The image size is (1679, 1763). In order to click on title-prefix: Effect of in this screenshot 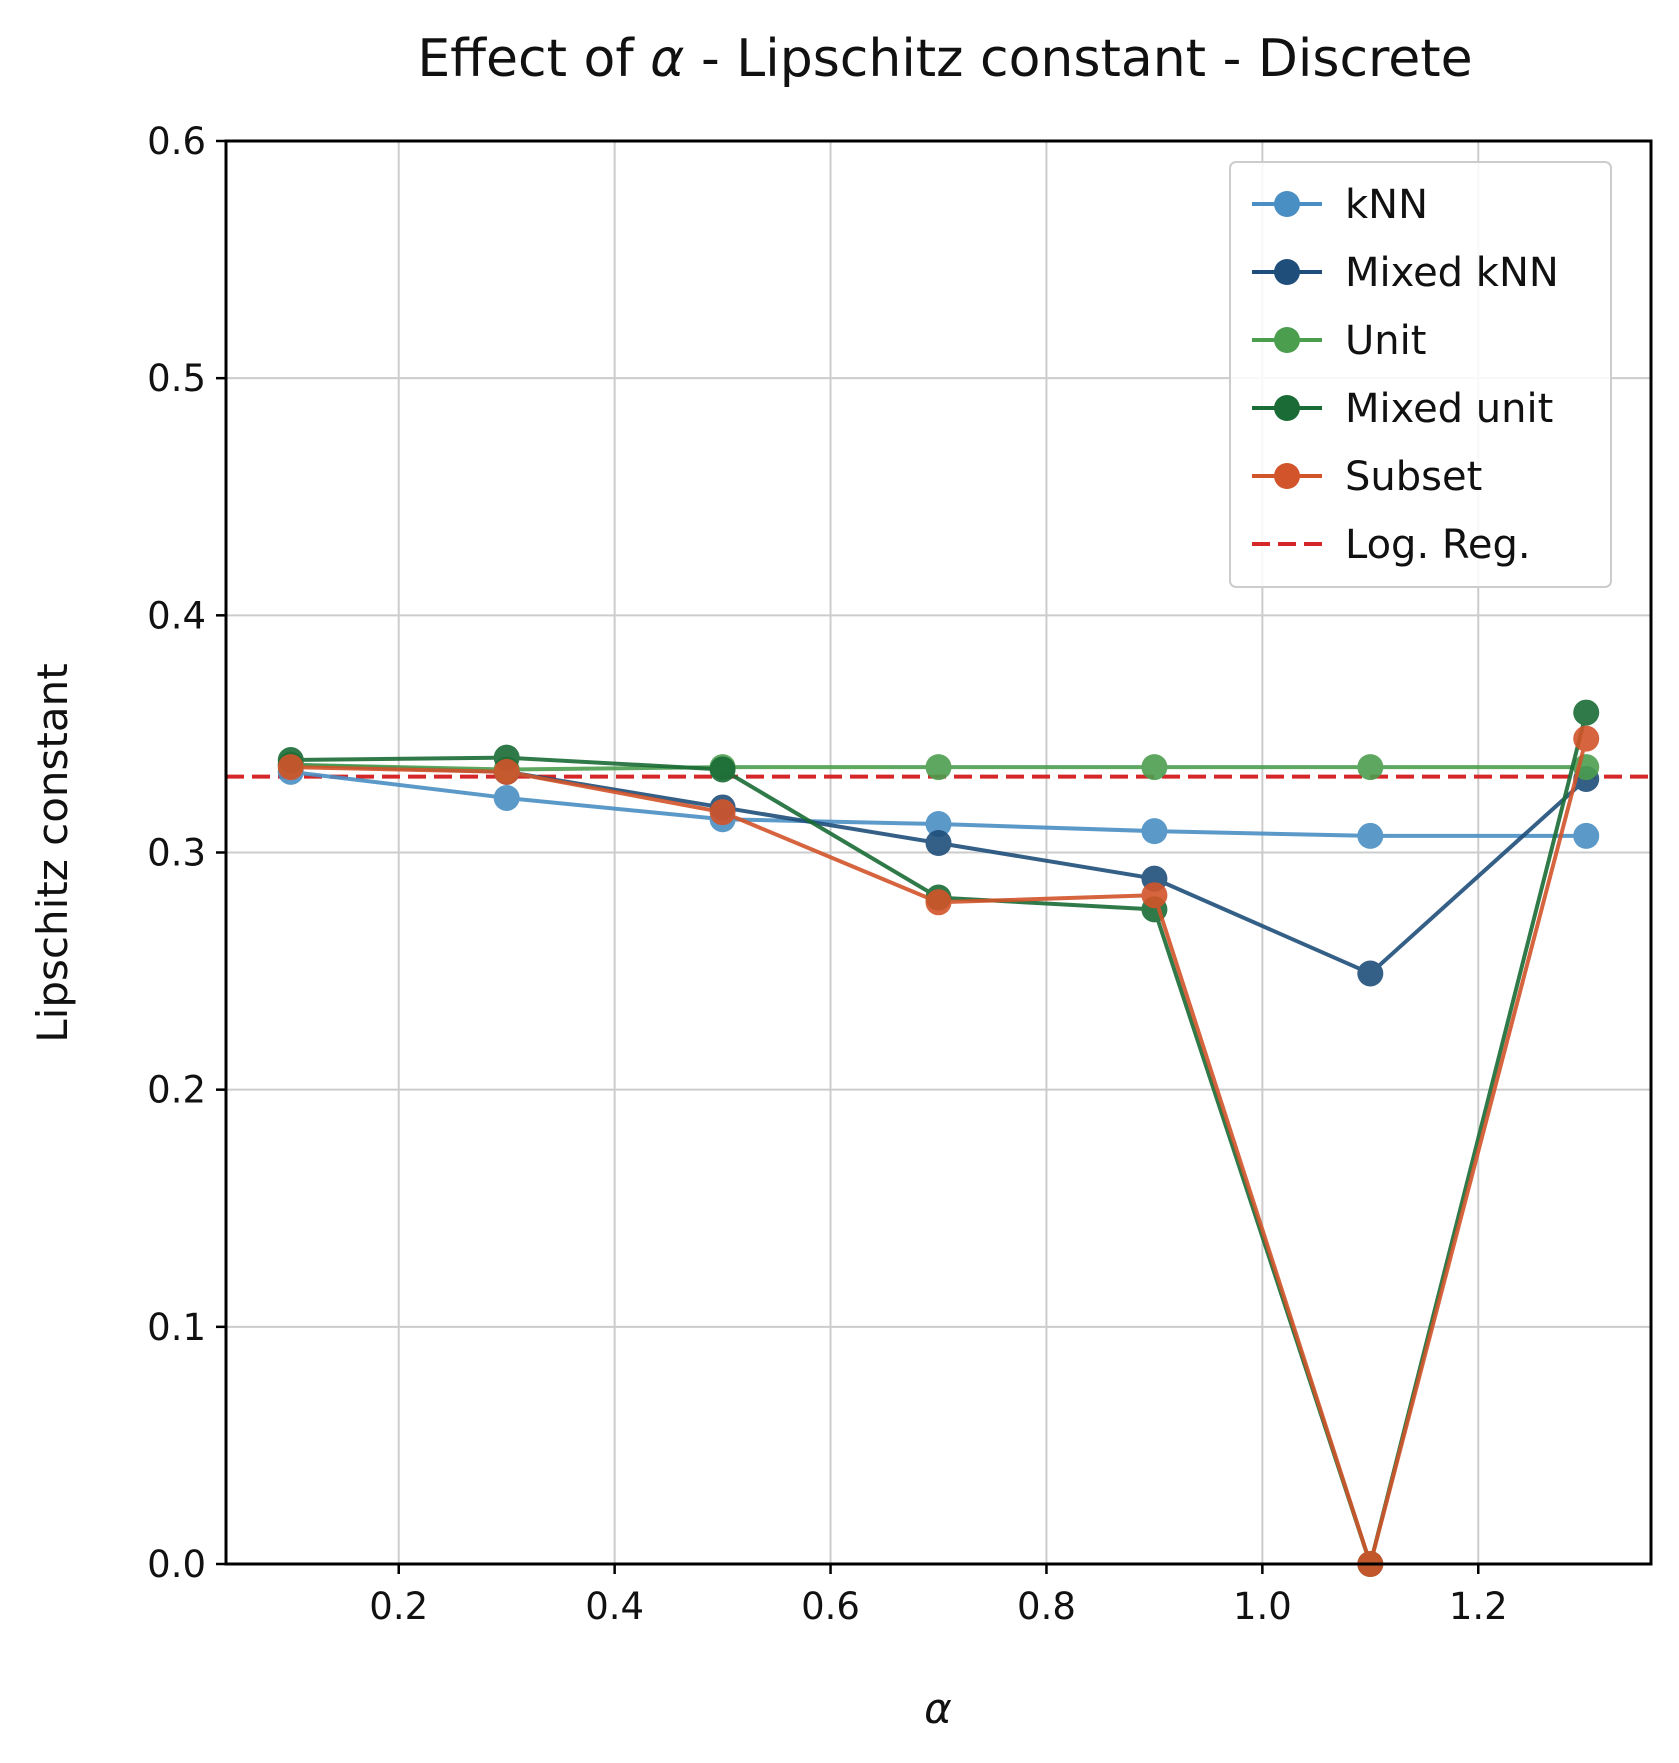, I will do `click(533, 59)`.